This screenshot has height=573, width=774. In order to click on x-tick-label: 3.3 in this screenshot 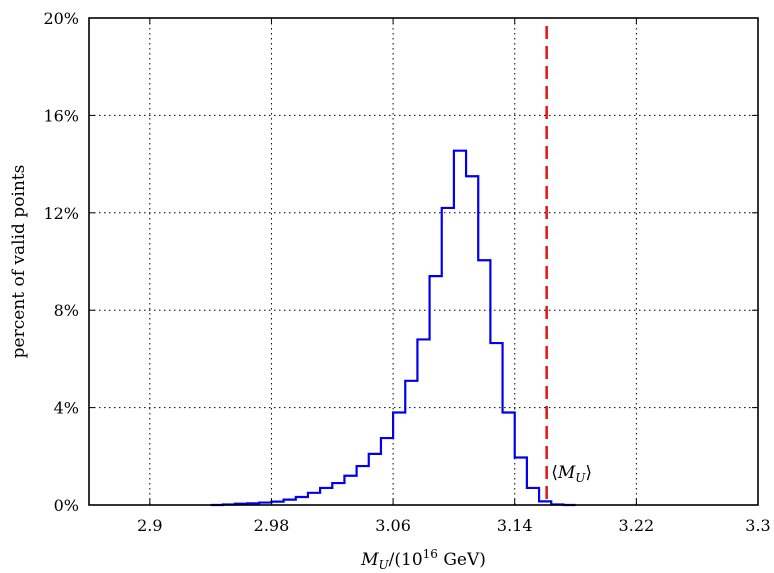, I will do `click(757, 525)`.